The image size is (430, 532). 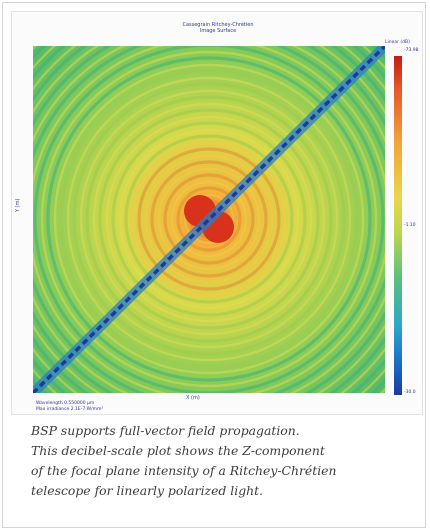 I want to click on diffraction-ring-bright, so click(x=209, y=219).